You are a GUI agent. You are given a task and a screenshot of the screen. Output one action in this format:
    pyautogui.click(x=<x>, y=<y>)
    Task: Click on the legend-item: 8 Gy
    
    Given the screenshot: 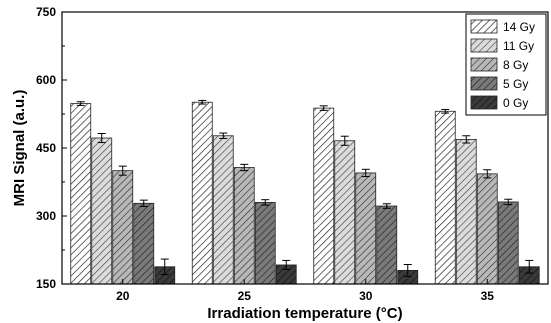 What is the action you would take?
    pyautogui.click(x=499, y=64)
    